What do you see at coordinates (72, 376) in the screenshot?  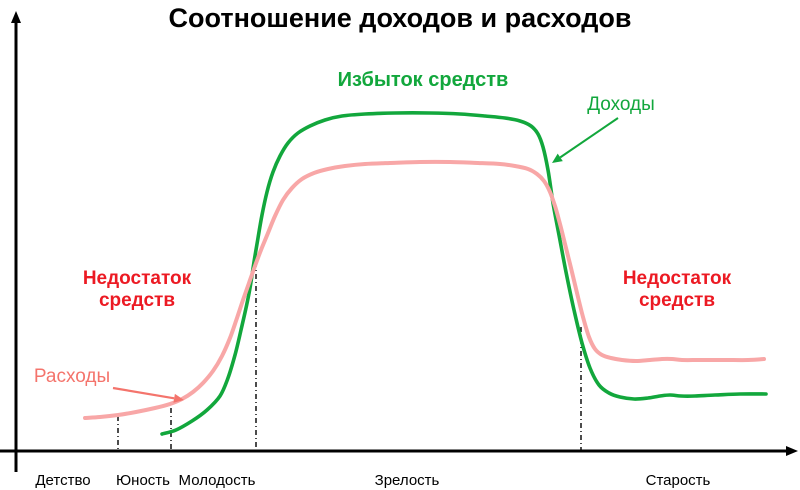 I see `expenses-series-label: Расходы` at bounding box center [72, 376].